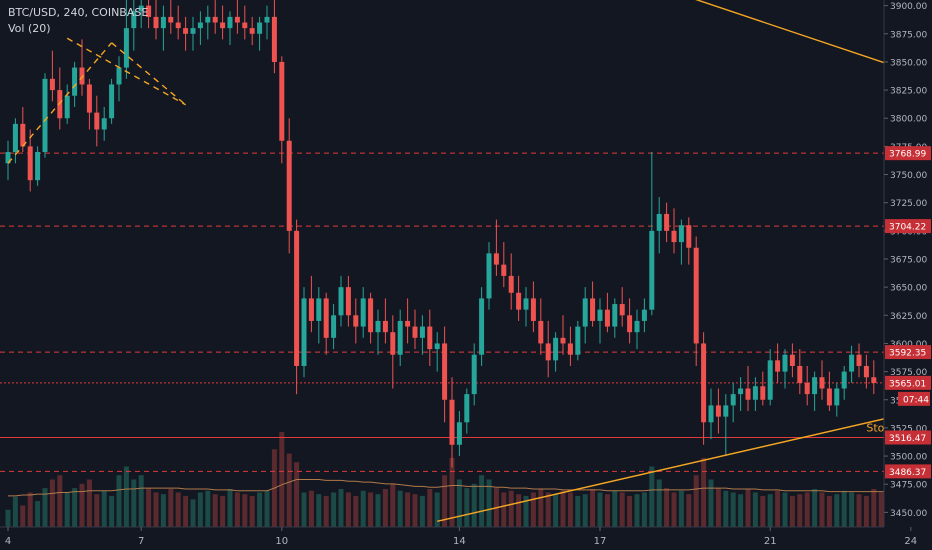 This screenshot has width=932, height=550. What do you see at coordinates (29, 28) in the screenshot?
I see `volume-indicator-label: Vol (20)` at bounding box center [29, 28].